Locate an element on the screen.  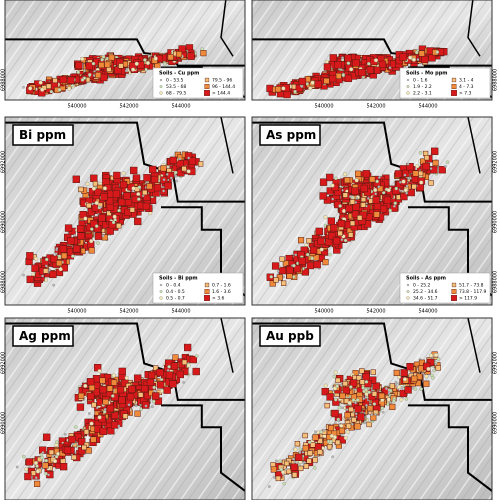
y-coordinate-label: 6988000 is located at coordinates (4, 80).